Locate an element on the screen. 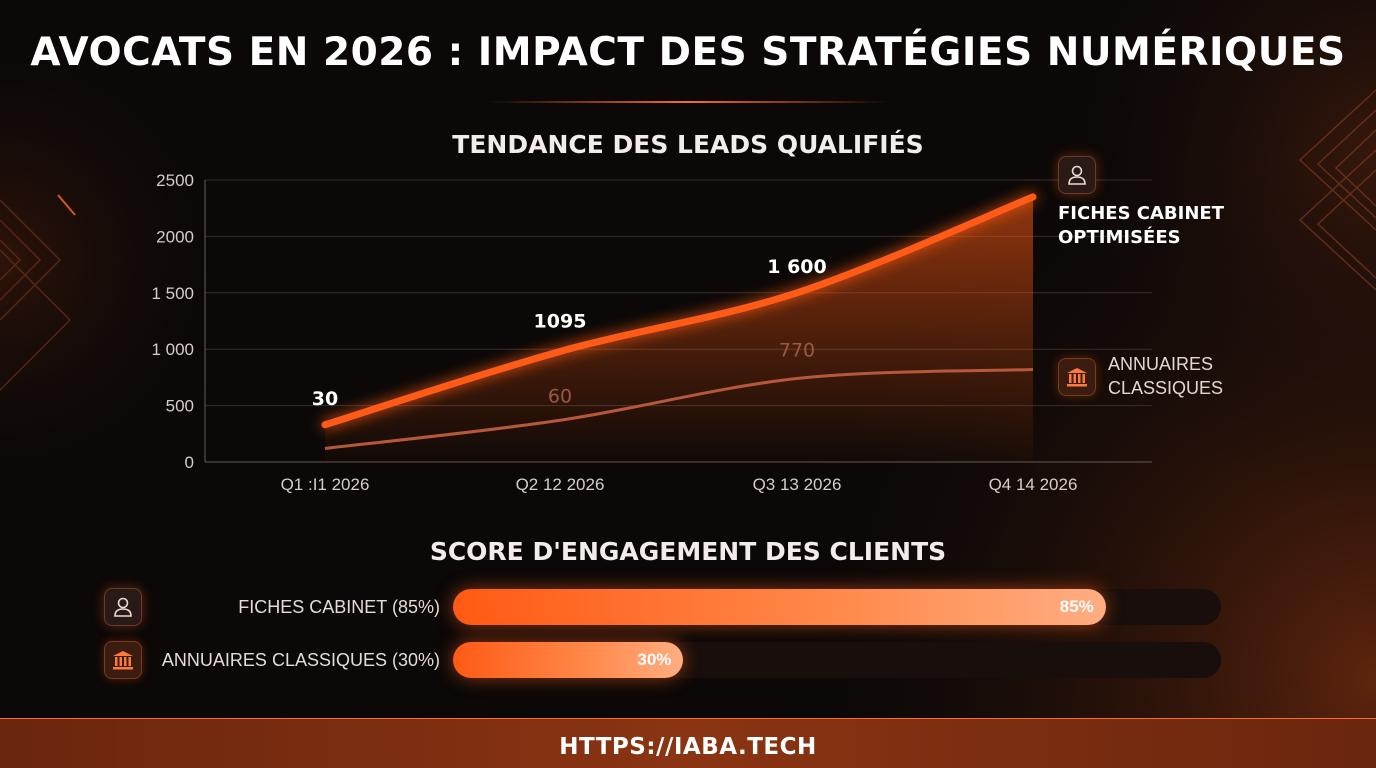  legend-bank-icon is located at coordinates (1077, 377).